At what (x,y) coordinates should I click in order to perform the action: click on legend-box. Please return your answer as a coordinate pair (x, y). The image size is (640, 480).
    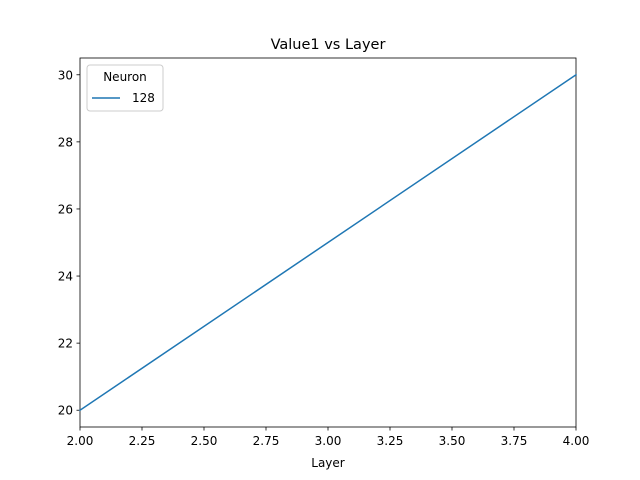
    Looking at the image, I should click on (125, 88).